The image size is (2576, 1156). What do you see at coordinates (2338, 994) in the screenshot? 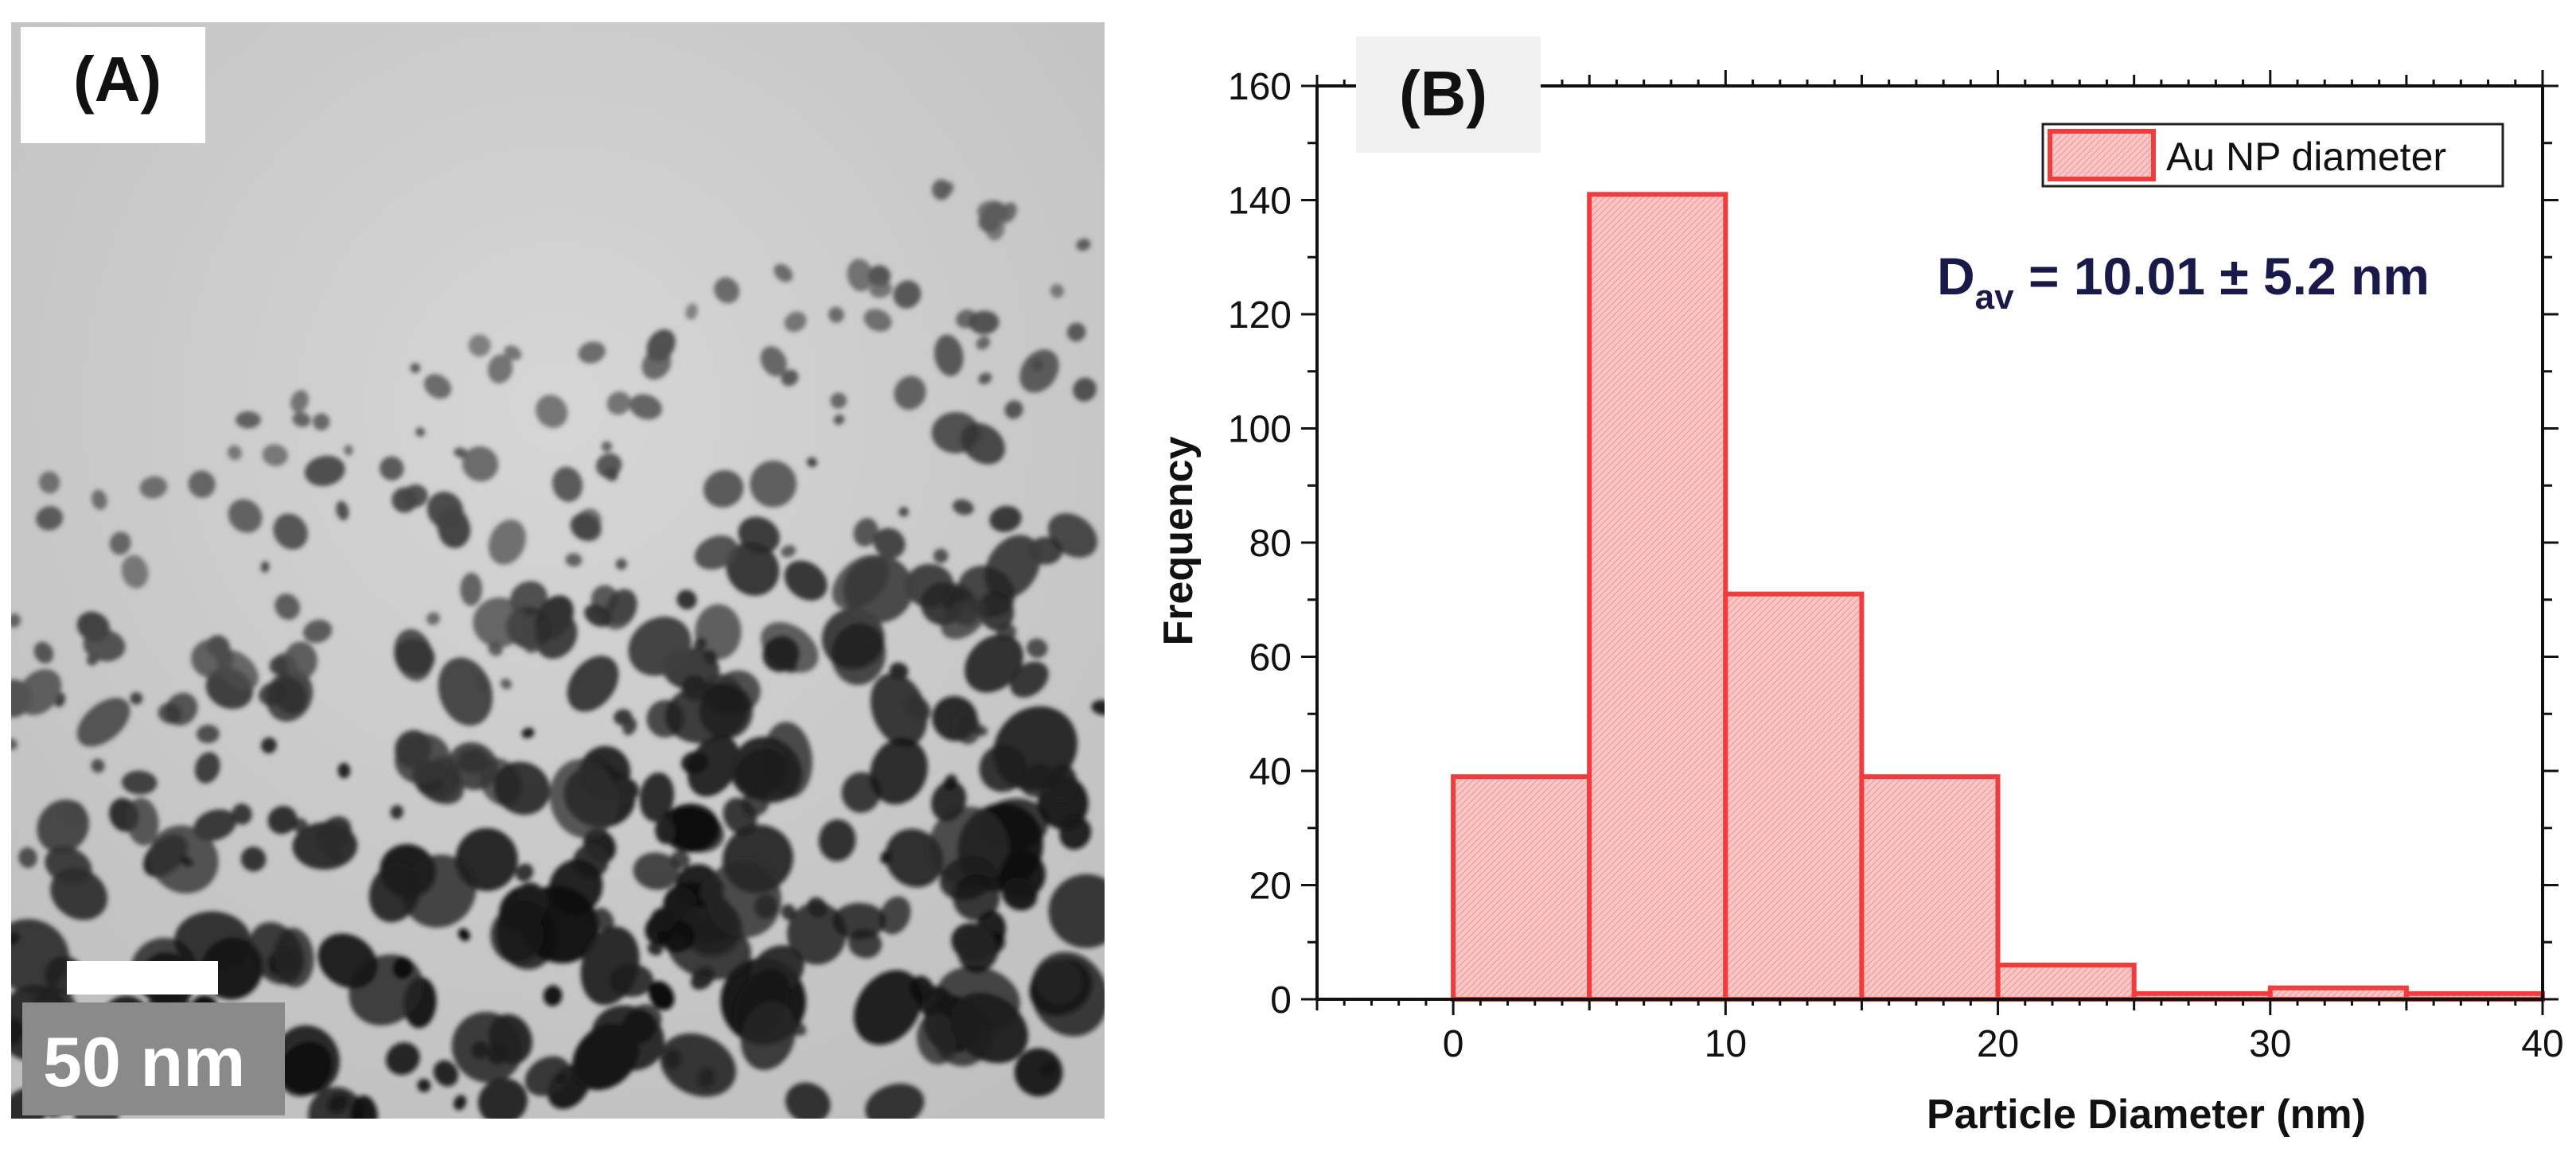
I see `histogram-bar` at bounding box center [2338, 994].